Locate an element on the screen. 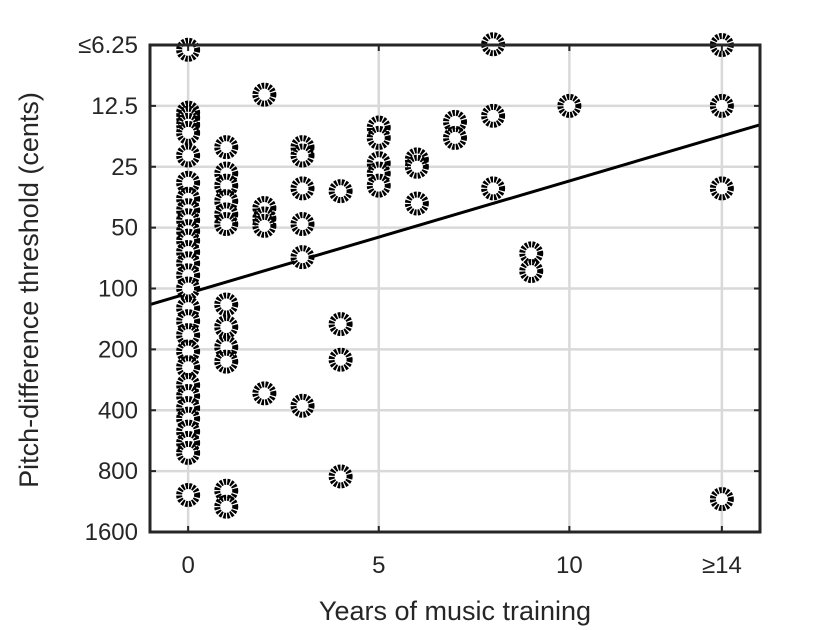 This screenshot has width=840, height=630. y-tick-label: 50 is located at coordinates (124, 228).